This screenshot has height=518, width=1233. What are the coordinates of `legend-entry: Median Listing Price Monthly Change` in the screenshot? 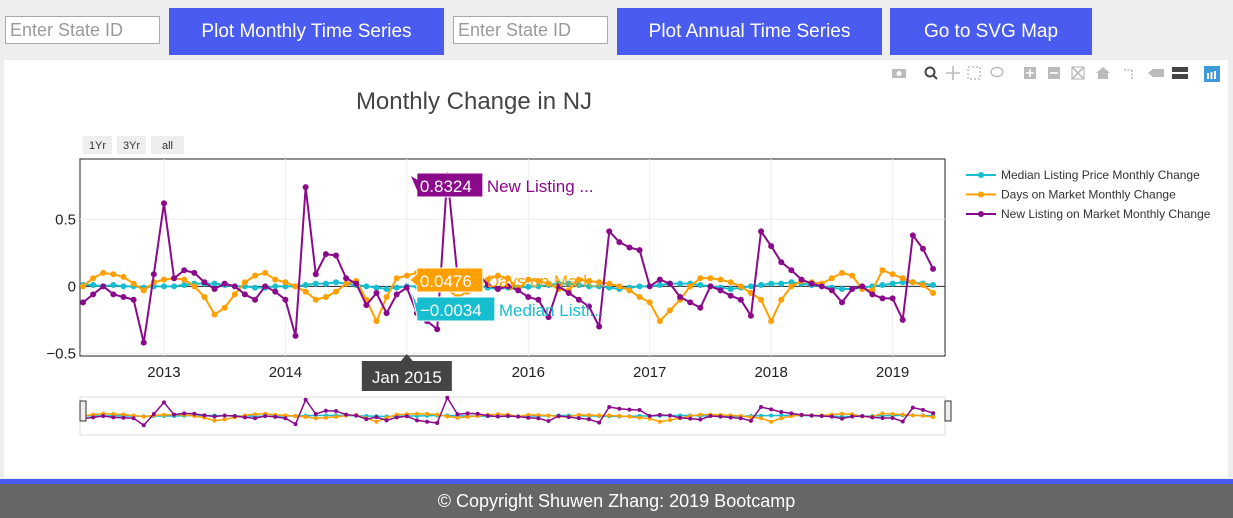 It's located at (1100, 175).